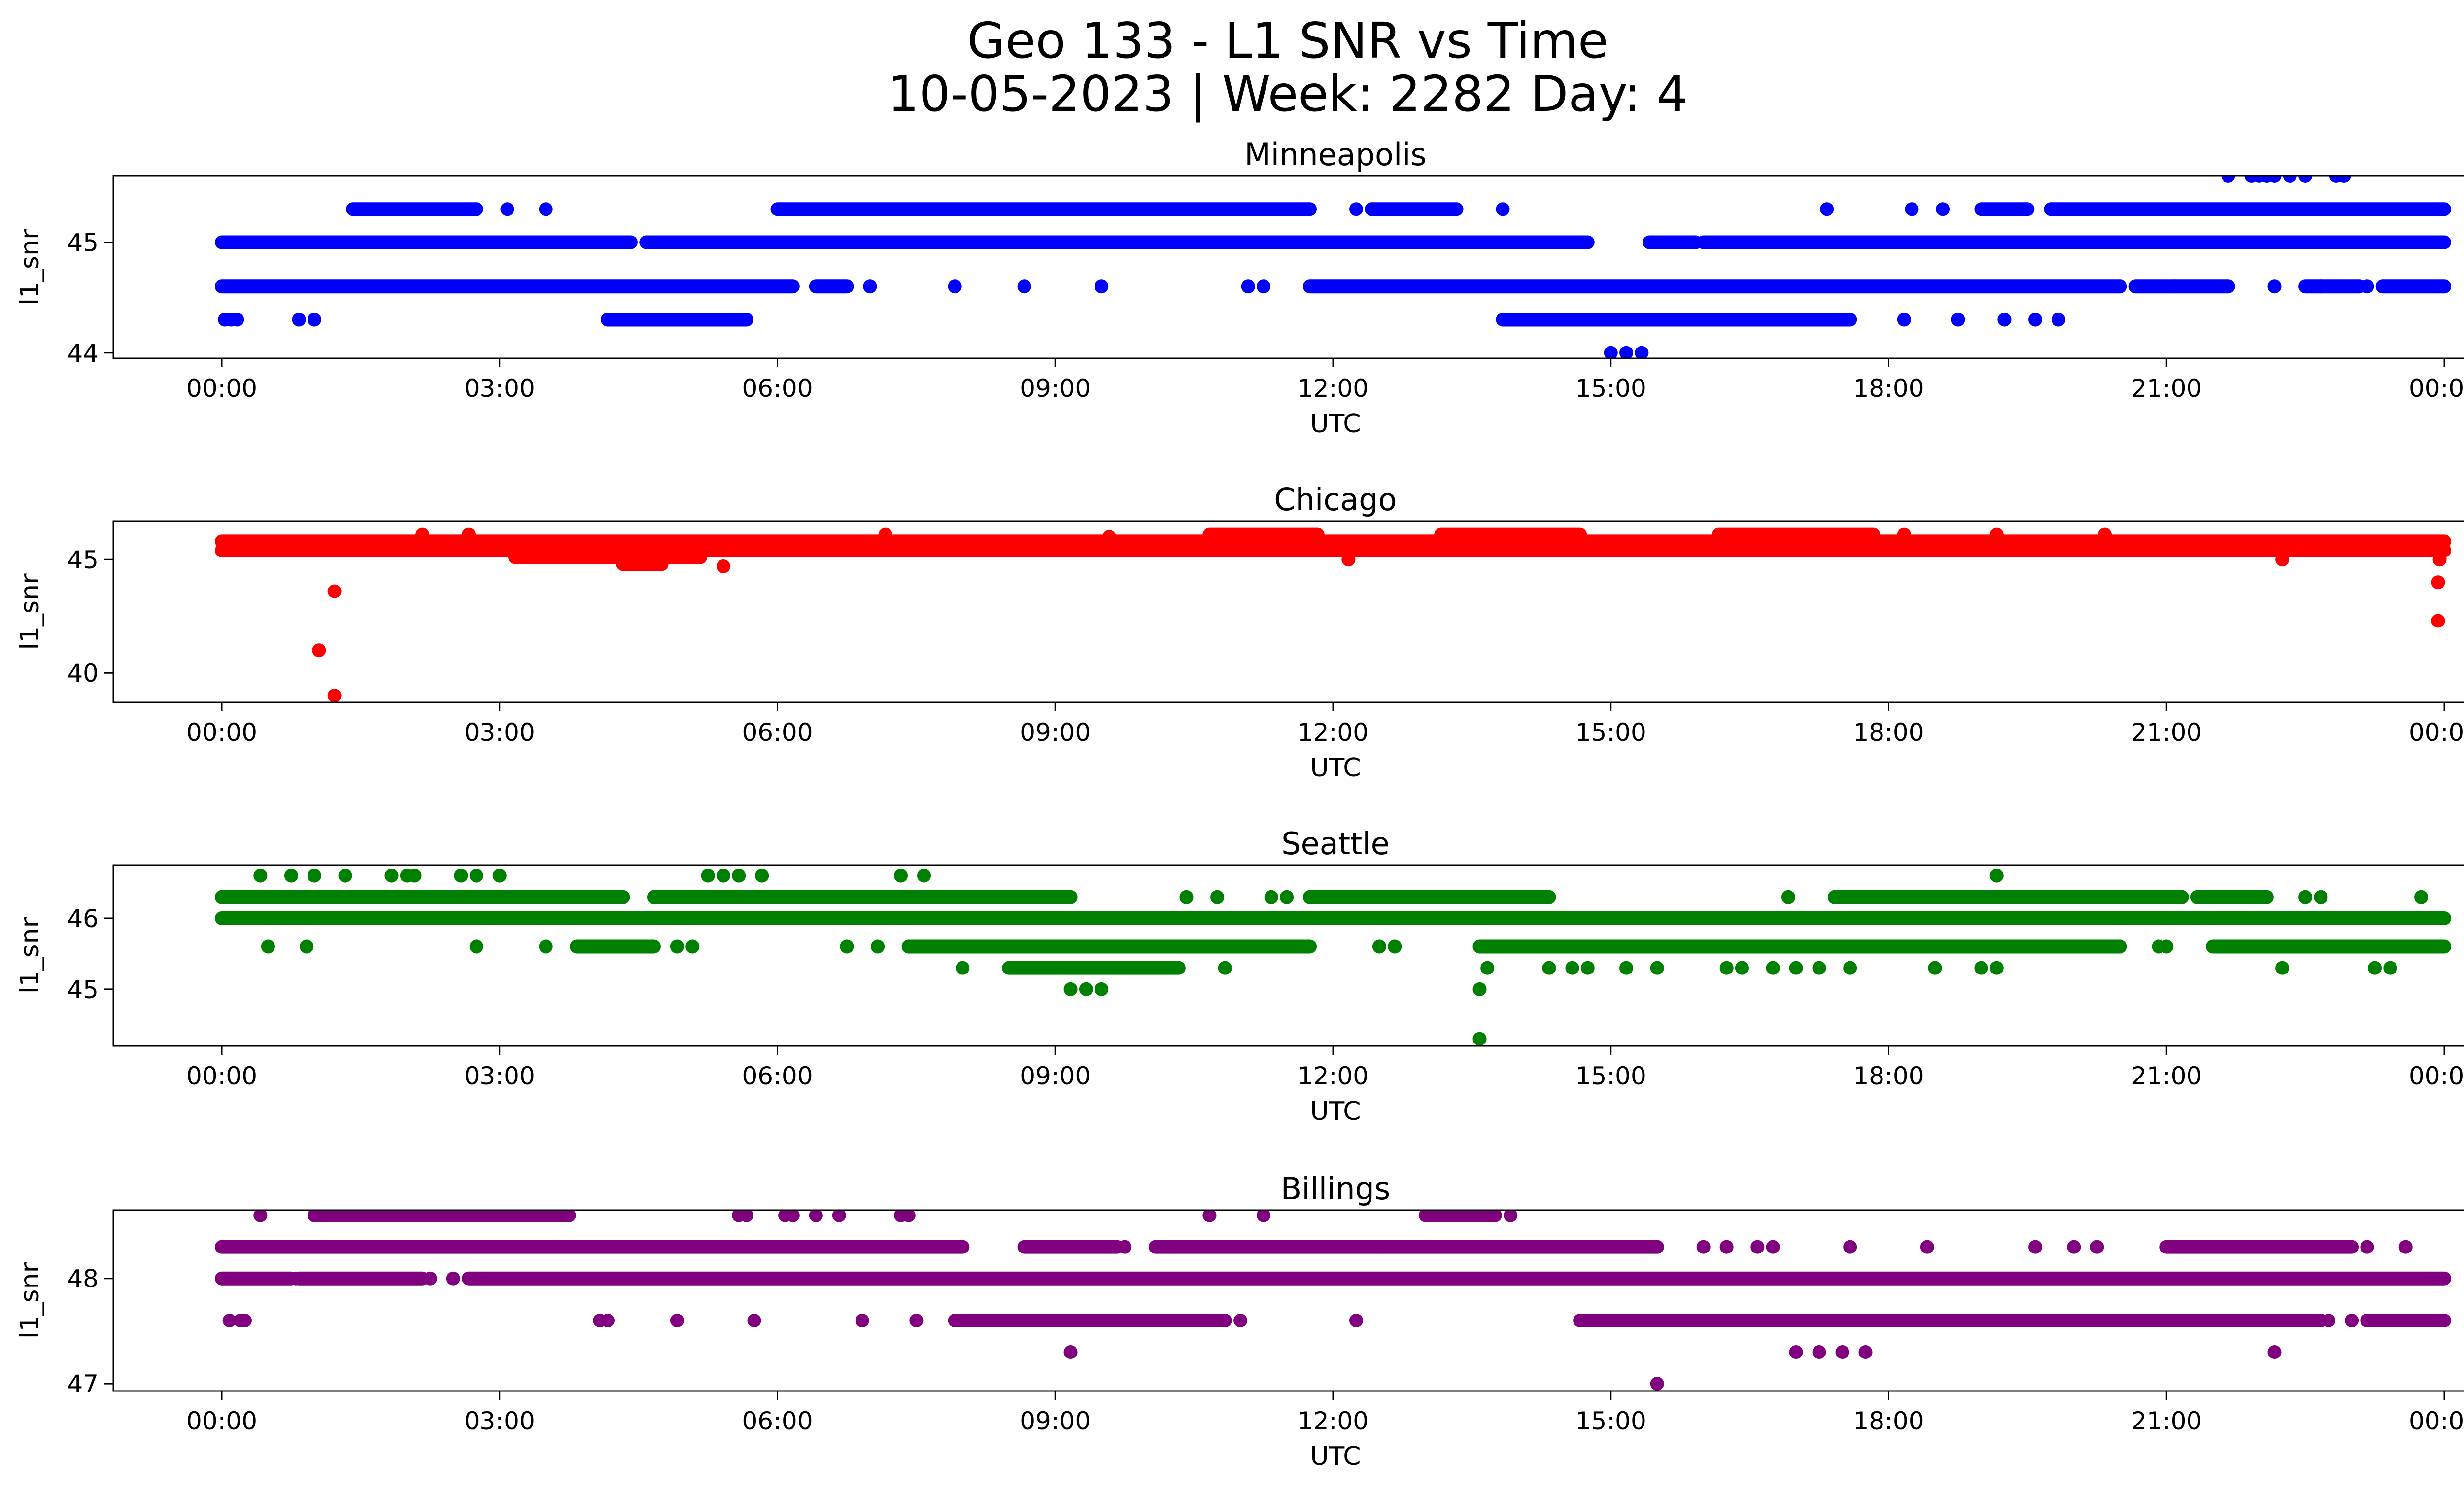 This screenshot has width=2464, height=1495. What do you see at coordinates (1333, 1421) in the screenshot?
I see `x-tick-label: 12:00` at bounding box center [1333, 1421].